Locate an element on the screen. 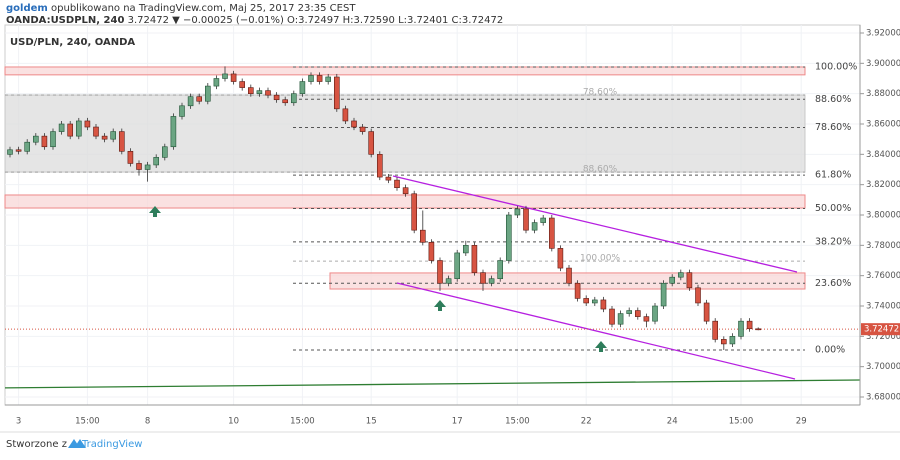  y-tick-label: 3.82000 is located at coordinates (883, 185).